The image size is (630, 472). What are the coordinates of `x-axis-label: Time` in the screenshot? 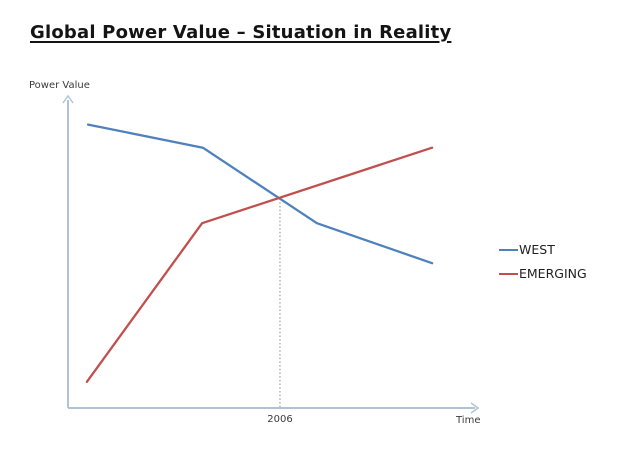 It's located at (468, 420).